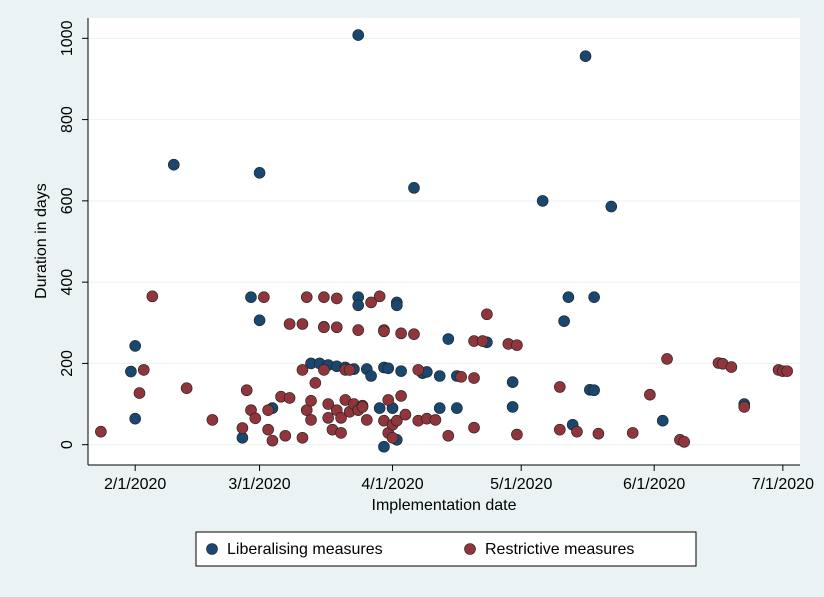 The width and height of the screenshot is (824, 597). I want to click on y-axis-title: Duration in days, so click(41, 241).